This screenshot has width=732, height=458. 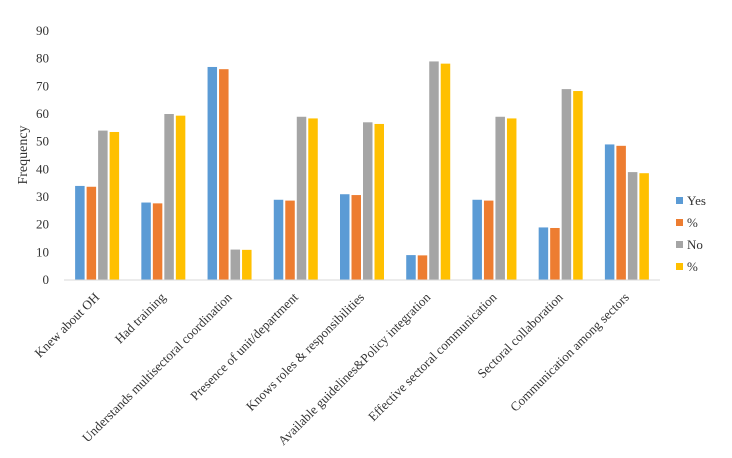 I want to click on y-tick-label: 0, so click(x=46, y=279).